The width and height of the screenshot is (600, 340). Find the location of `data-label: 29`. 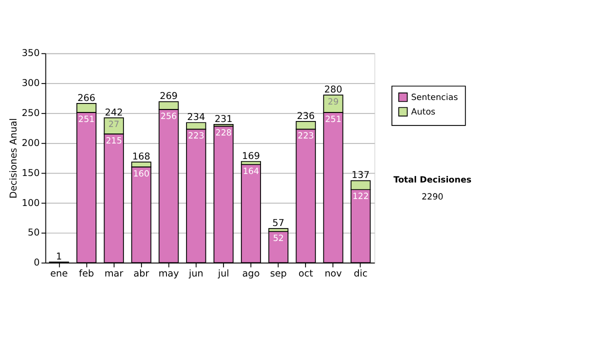

data-label: 29 is located at coordinates (333, 103).